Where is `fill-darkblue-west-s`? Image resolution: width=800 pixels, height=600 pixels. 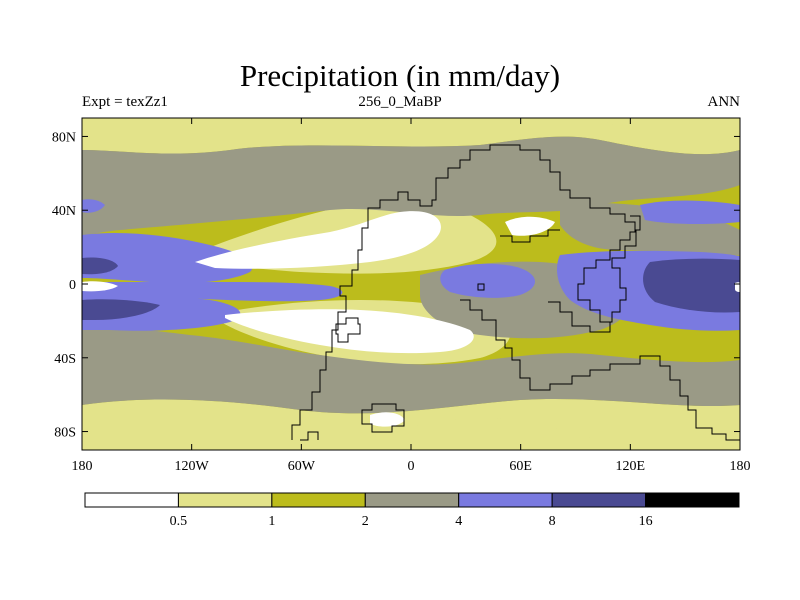
fill-darkblue-west-s is located at coordinates (121, 309).